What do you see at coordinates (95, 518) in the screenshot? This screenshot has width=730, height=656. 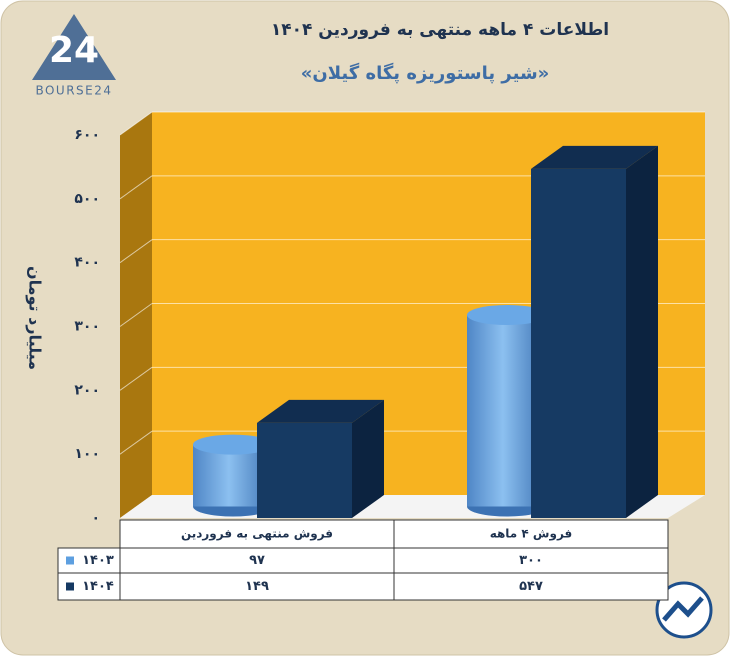 I see `y-tick-label: ۰` at bounding box center [95, 518].